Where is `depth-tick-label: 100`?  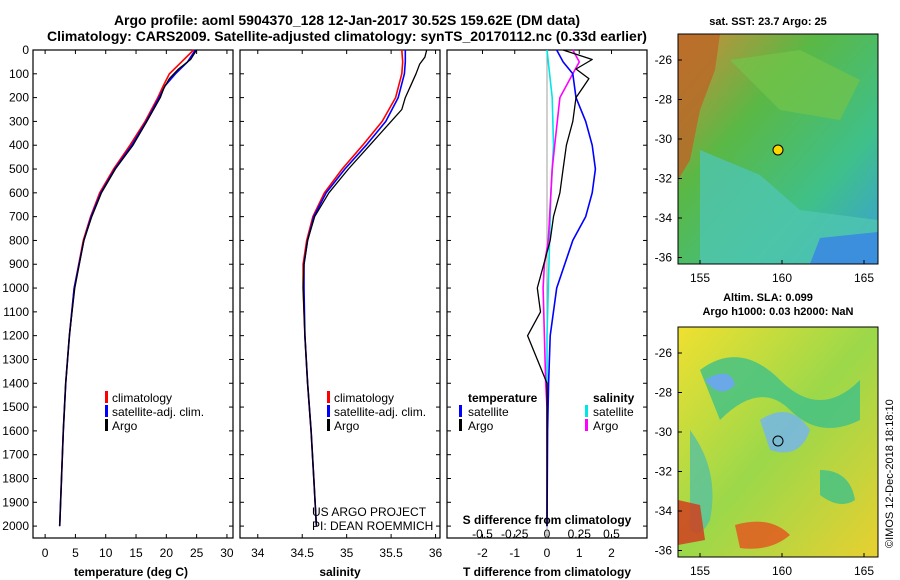 depth-tick-label: 100 is located at coordinates (19, 74).